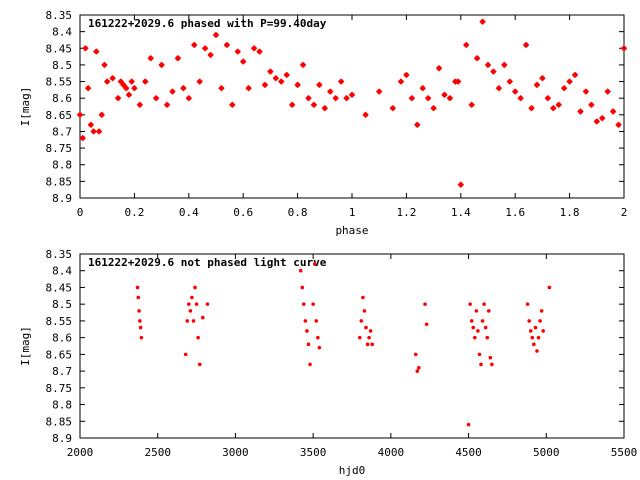  What do you see at coordinates (62, 304) in the screenshot?
I see `y-tick-label: 8.5` at bounding box center [62, 304].